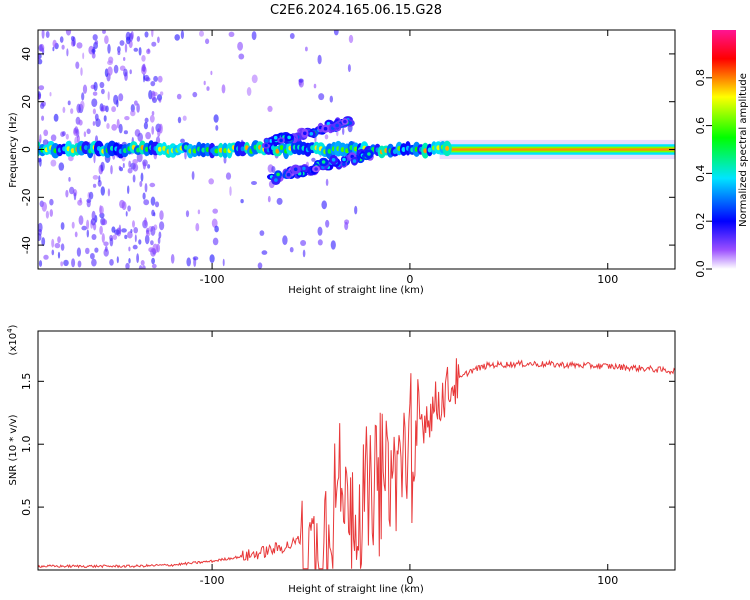 Image resolution: width=750 pixels, height=600 pixels. Describe the element at coordinates (409, 580) in the screenshot. I see `x-tick-label: 0` at that location.